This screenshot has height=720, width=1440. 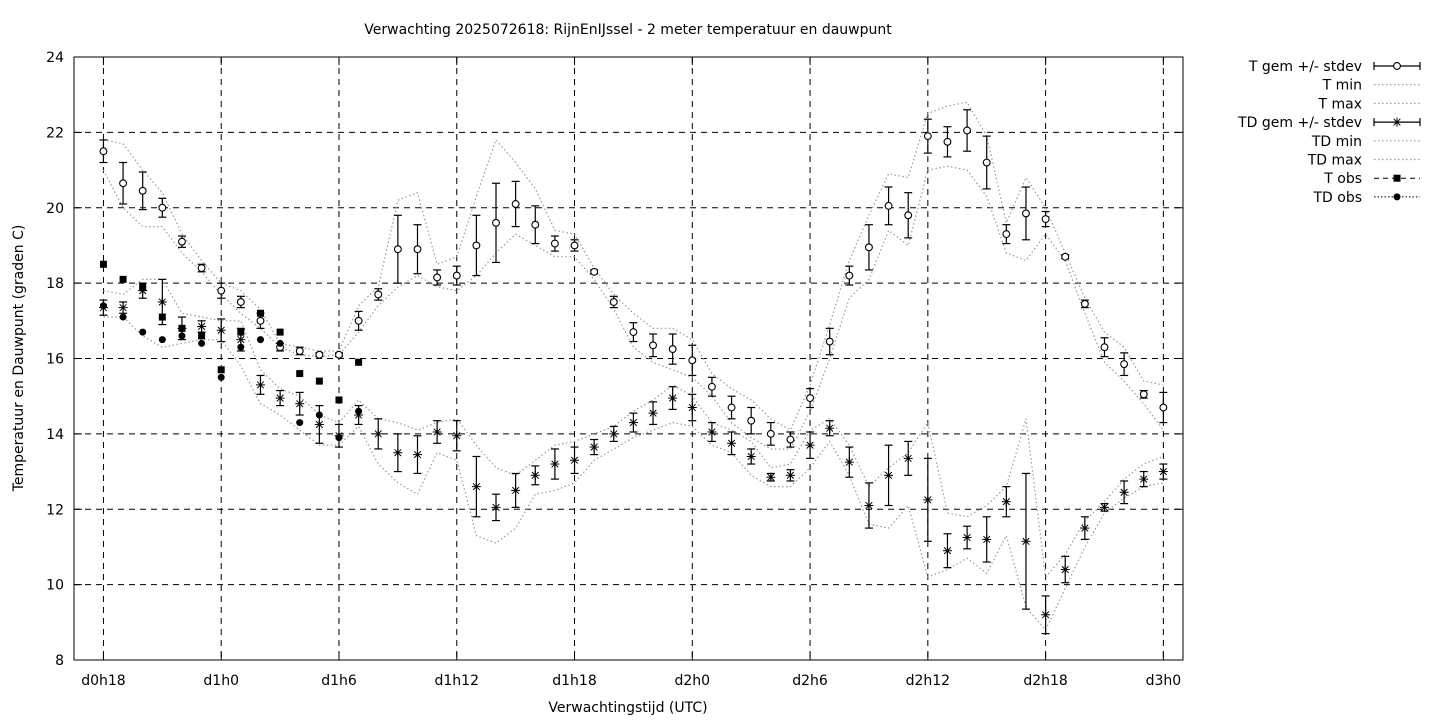 I want to click on x-tick-label: d1h0, so click(x=221, y=681).